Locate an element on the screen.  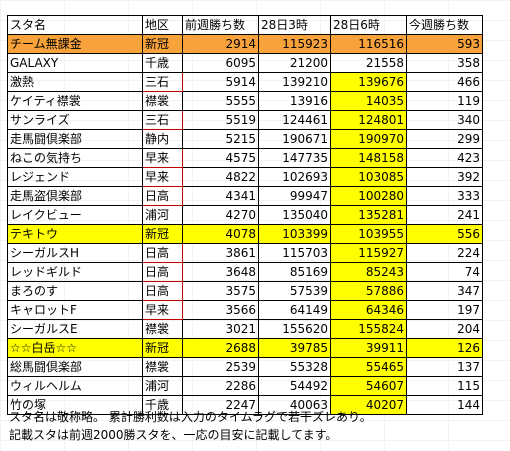
cell-28th-3am: 99947 is located at coordinates (294, 196).